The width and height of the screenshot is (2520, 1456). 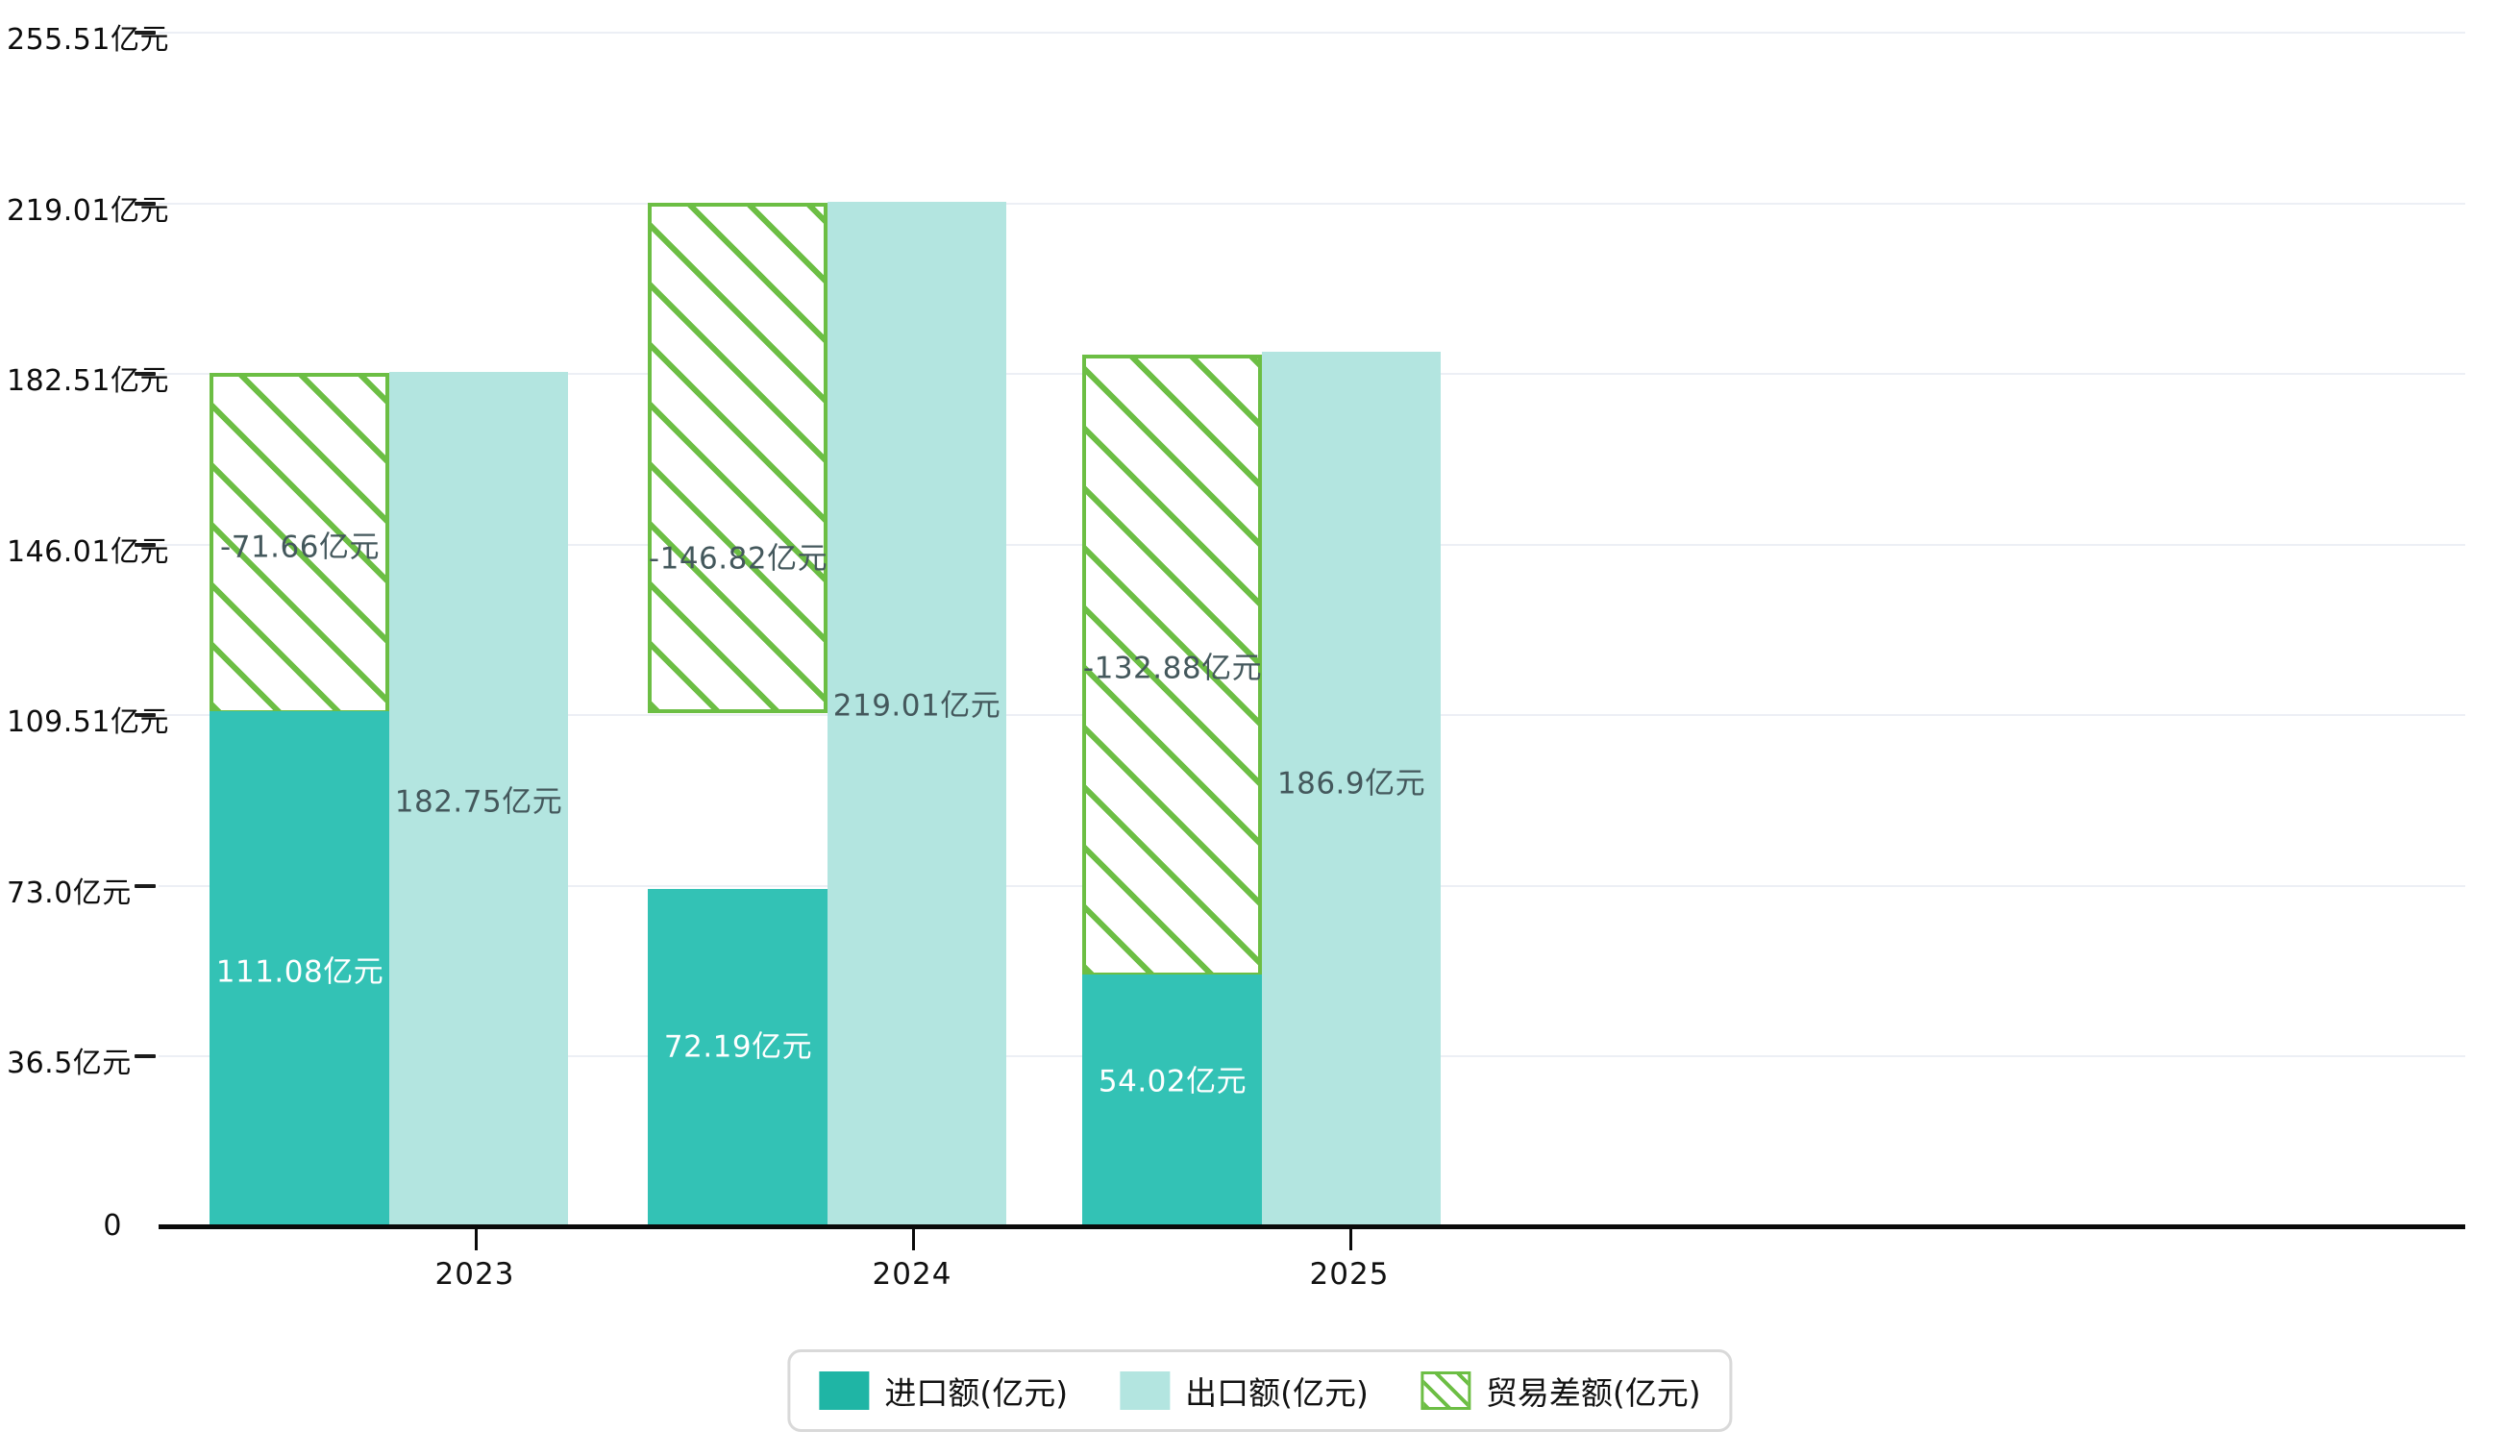 What do you see at coordinates (738, 458) in the screenshot?
I see `bar-balance-2024` at bounding box center [738, 458].